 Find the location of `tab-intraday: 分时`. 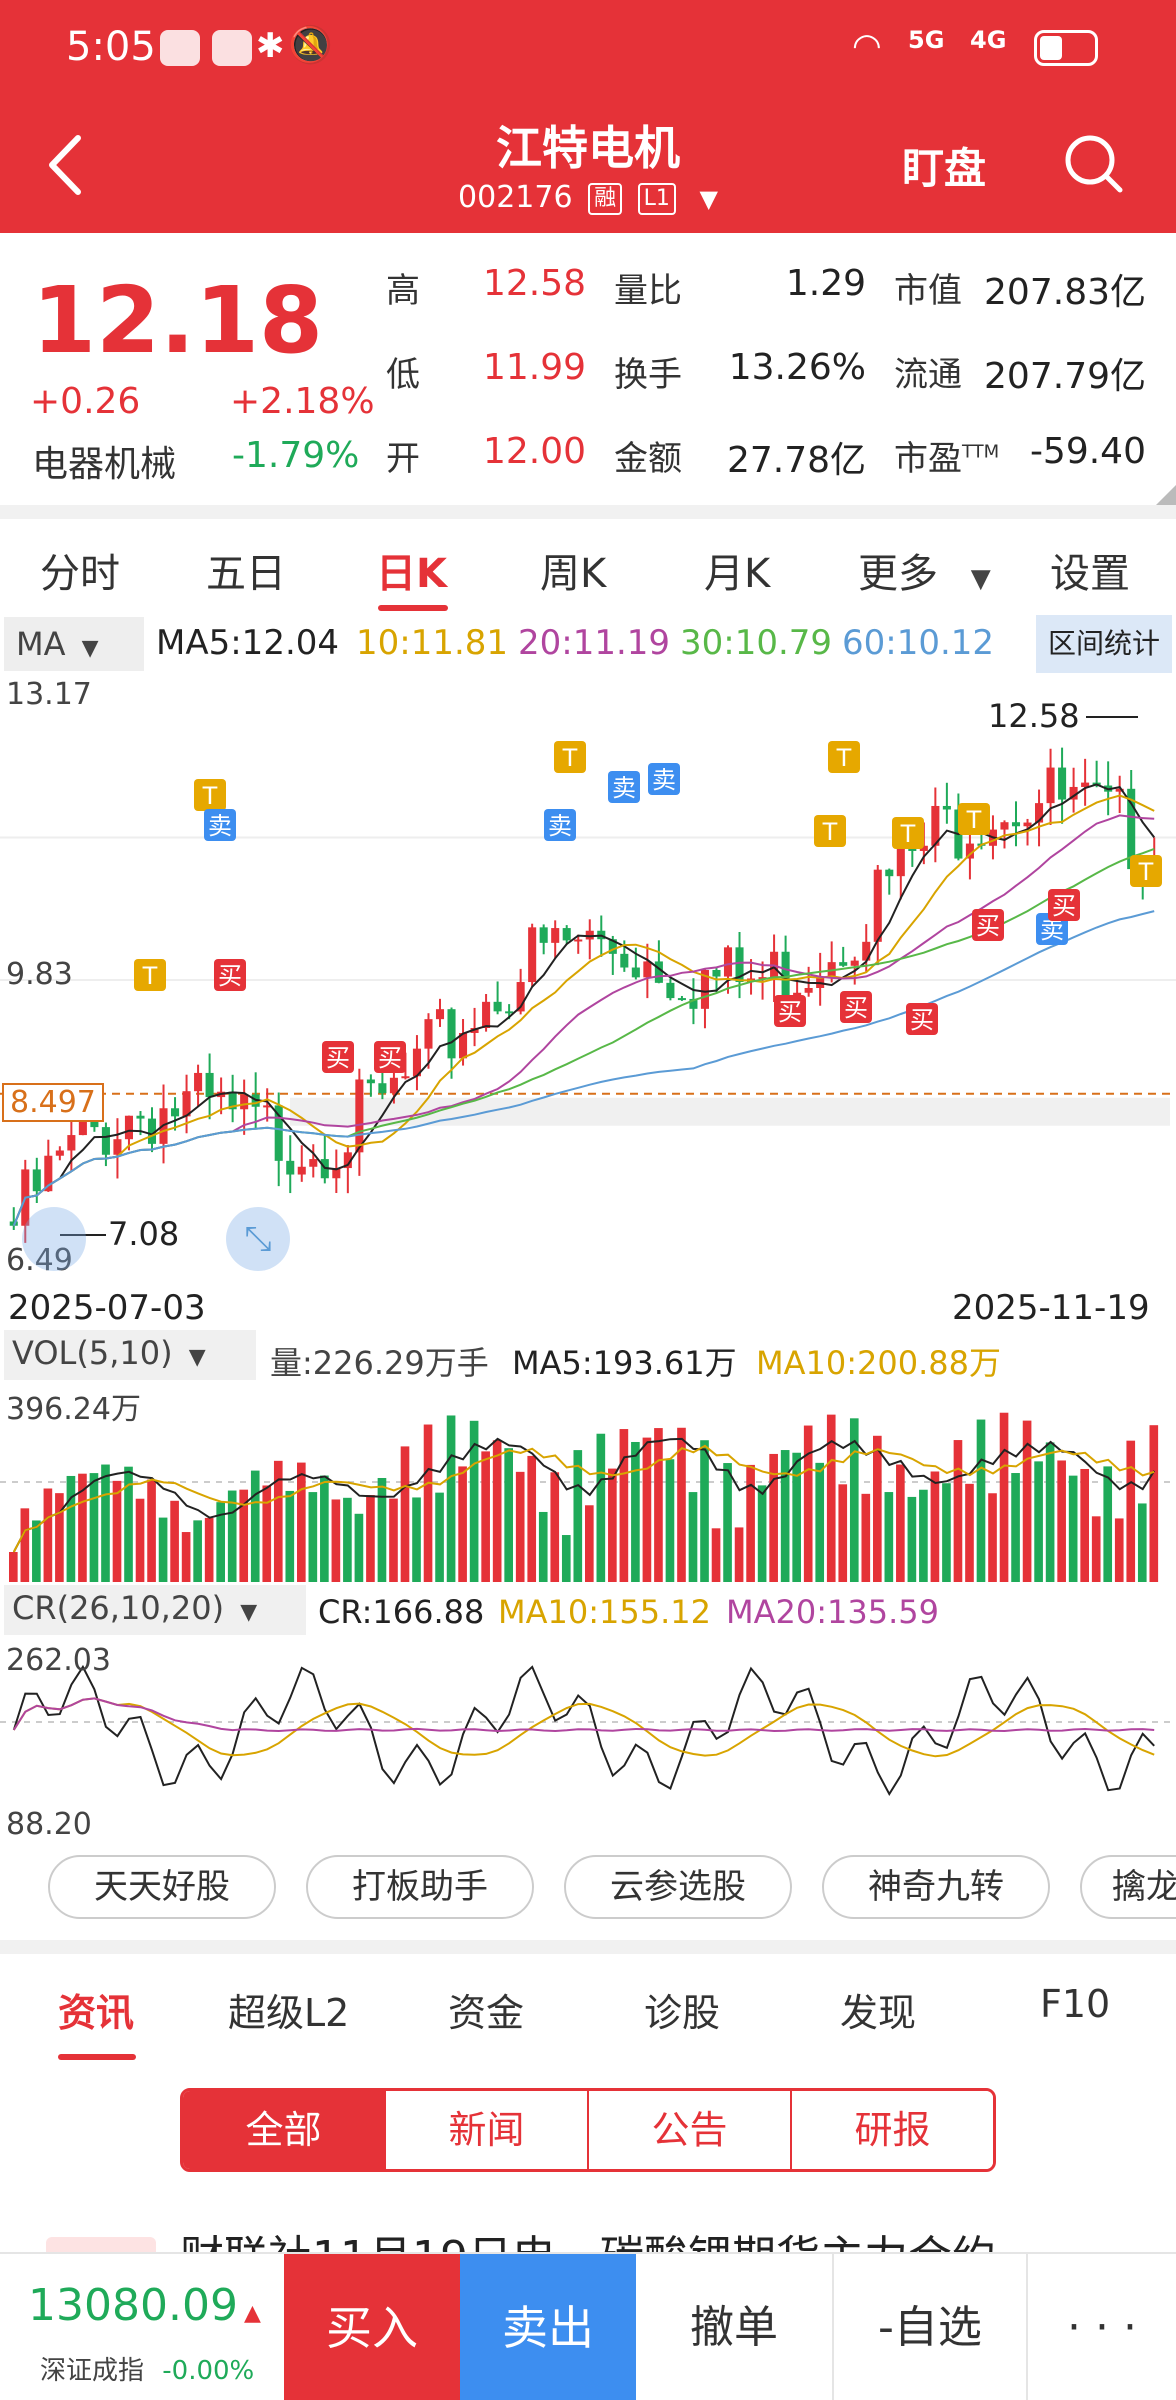

tab-intraday: 分时 is located at coordinates (80, 574).